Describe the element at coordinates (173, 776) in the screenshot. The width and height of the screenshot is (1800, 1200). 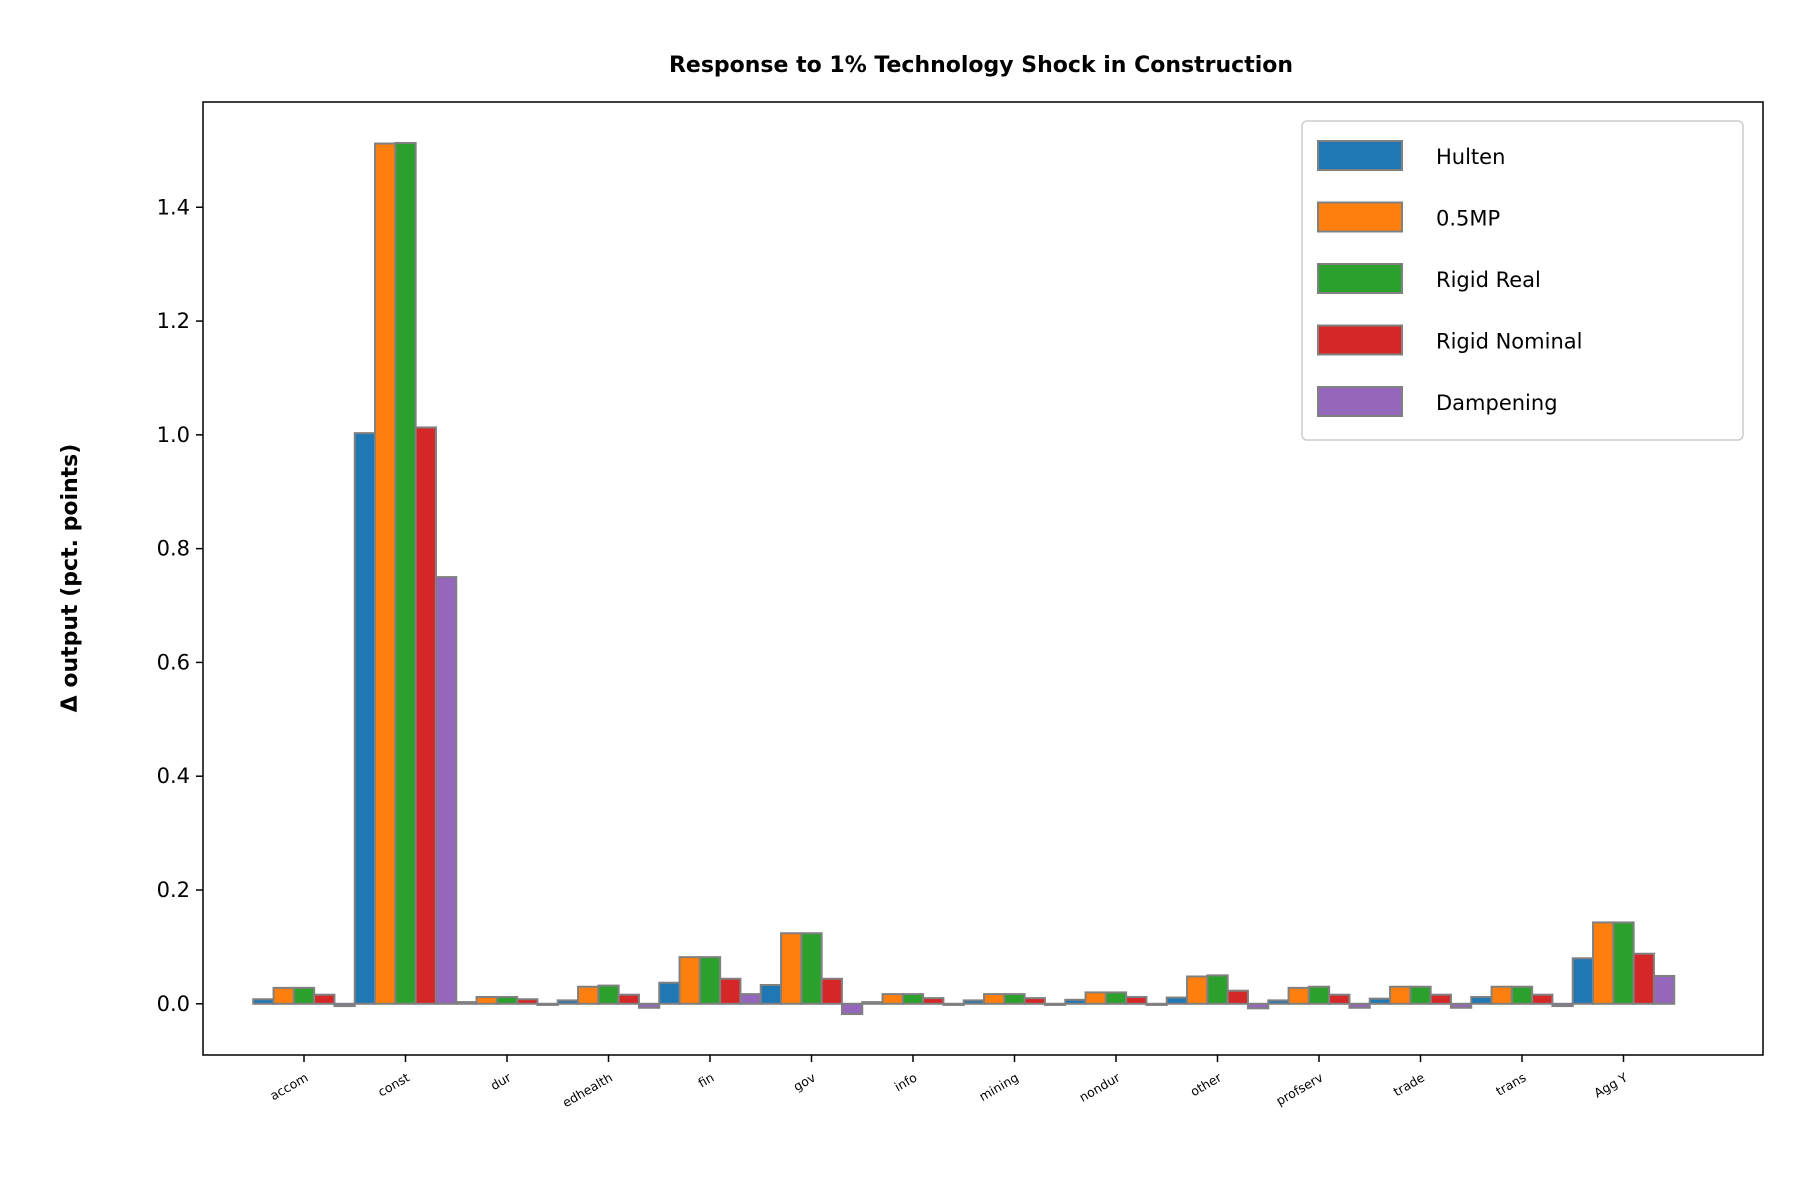
I see `y-tick-label: 0.4` at that location.